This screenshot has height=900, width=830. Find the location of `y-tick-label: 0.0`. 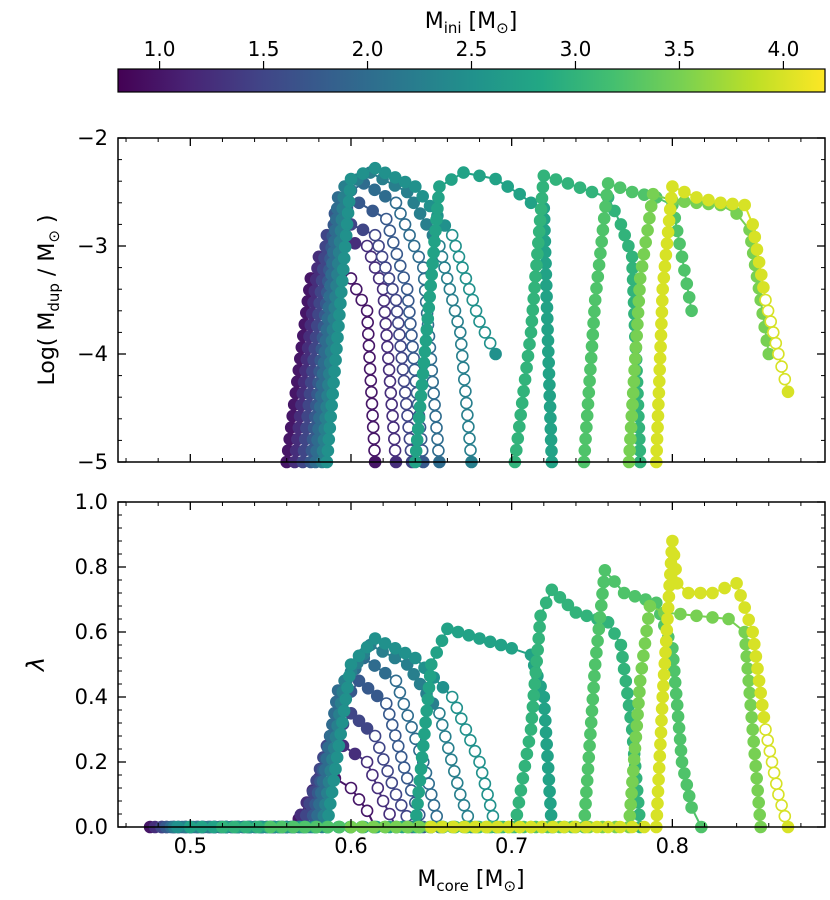

y-tick-label: 0.0 is located at coordinates (91, 827).